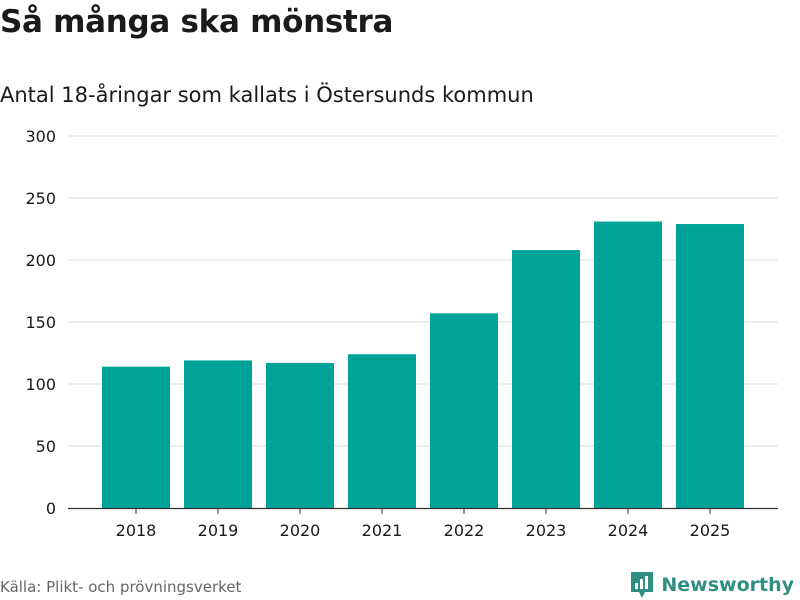  I want to click on brand-logo: Newsworthy, so click(711, 585).